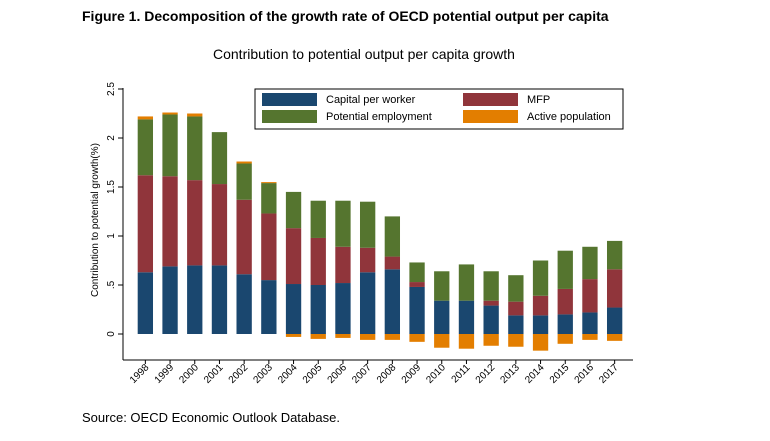  I want to click on y-tick-label: 1.5, so click(111, 187).